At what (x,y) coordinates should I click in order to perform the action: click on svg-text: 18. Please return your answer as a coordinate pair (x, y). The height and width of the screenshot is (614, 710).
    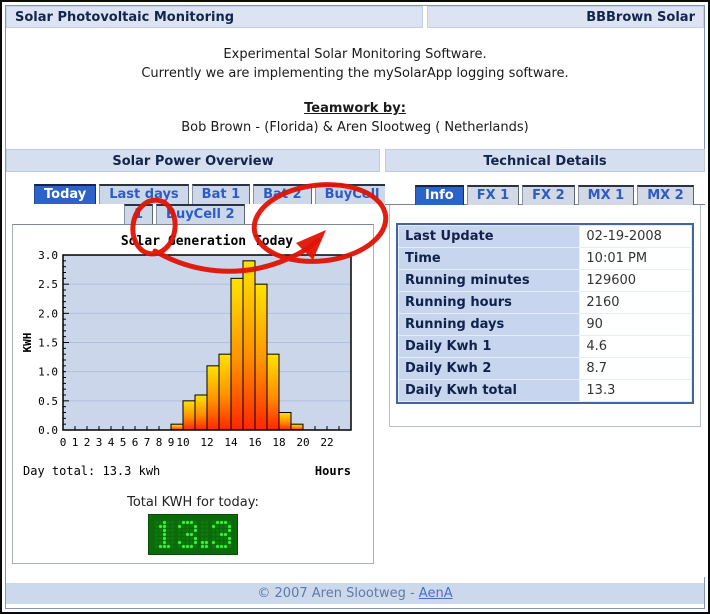
    Looking at the image, I should click on (278, 442).